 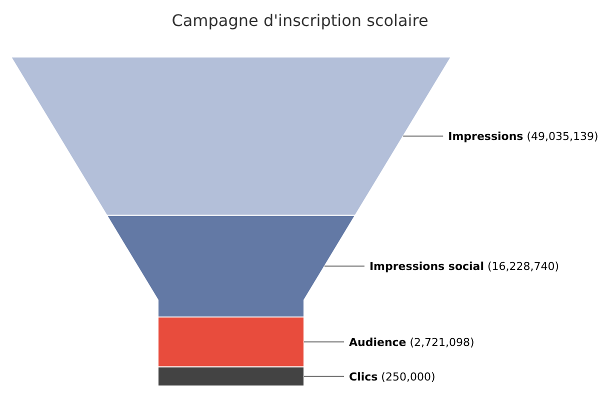 What do you see at coordinates (522, 267) in the screenshot?
I see `data-label: (16,228,740)` at bounding box center [522, 267].